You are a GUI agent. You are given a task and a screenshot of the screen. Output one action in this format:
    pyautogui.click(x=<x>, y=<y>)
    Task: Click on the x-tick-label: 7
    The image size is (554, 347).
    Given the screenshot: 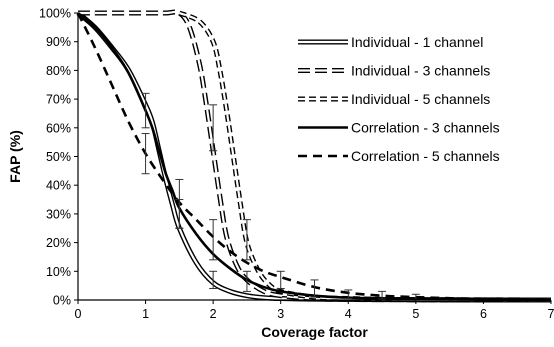 What is the action you would take?
    pyautogui.click(x=551, y=314)
    